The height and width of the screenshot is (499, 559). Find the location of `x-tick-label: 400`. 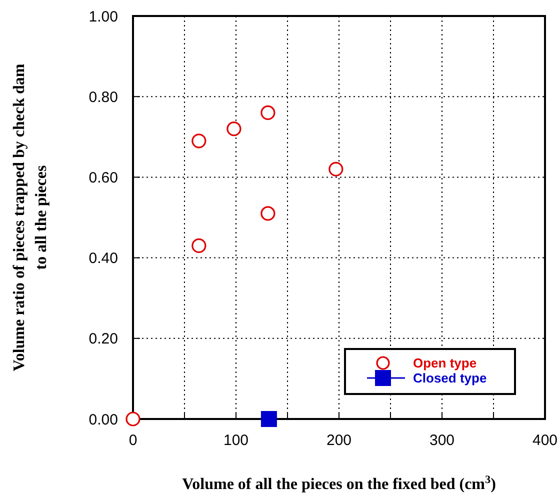

x-tick-label: 400 is located at coordinates (545, 440).